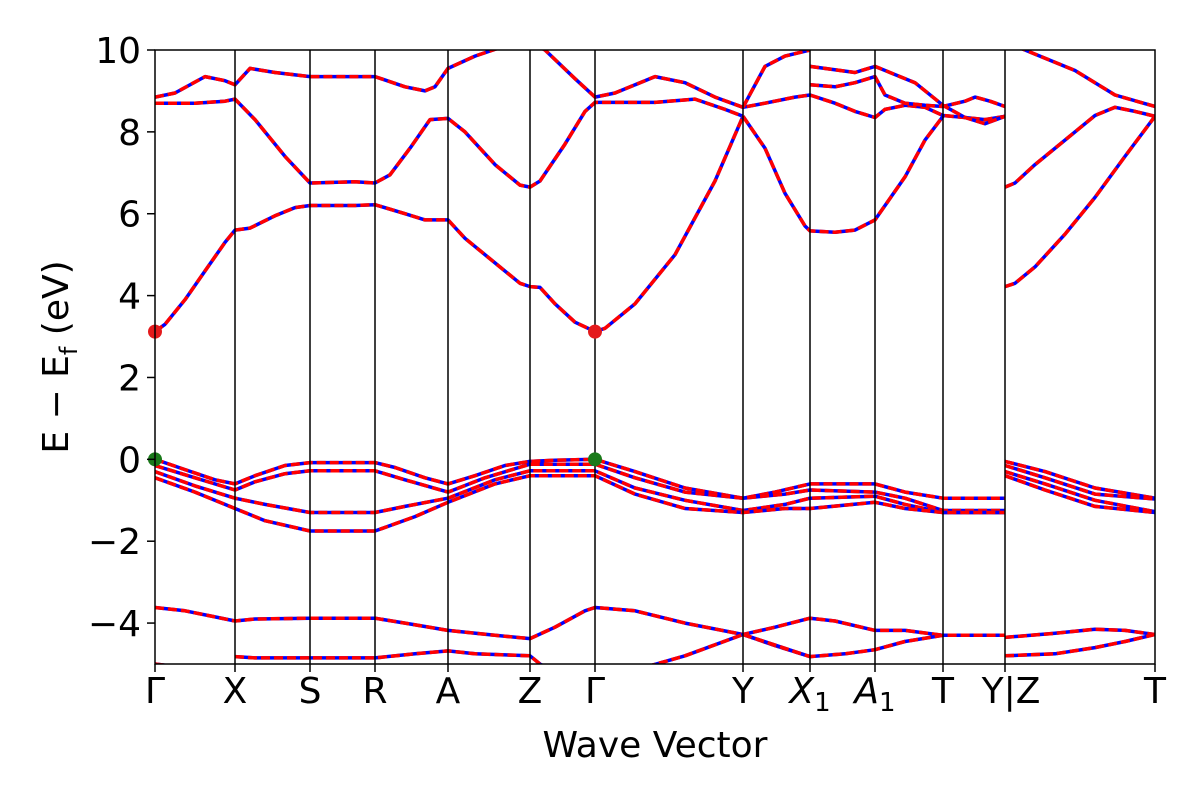 The image size is (1200, 800). What do you see at coordinates (1011, 691) in the screenshot?
I see `x-tick-label-11: Y|Z` at bounding box center [1011, 691].